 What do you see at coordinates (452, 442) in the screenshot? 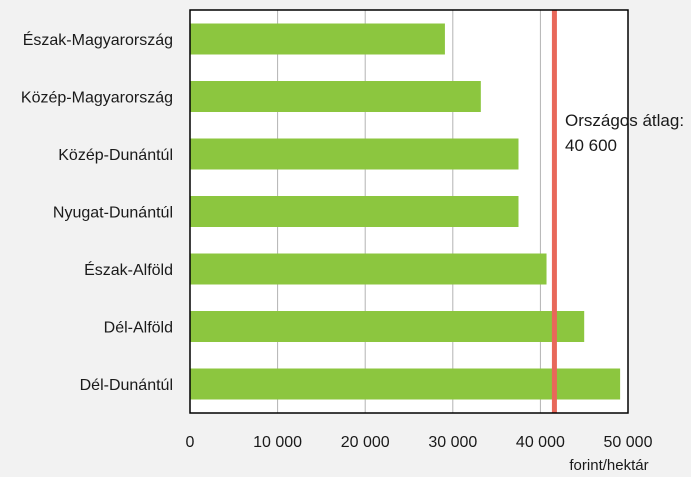
I see `x-tick-label-3: 30 000` at bounding box center [452, 442].